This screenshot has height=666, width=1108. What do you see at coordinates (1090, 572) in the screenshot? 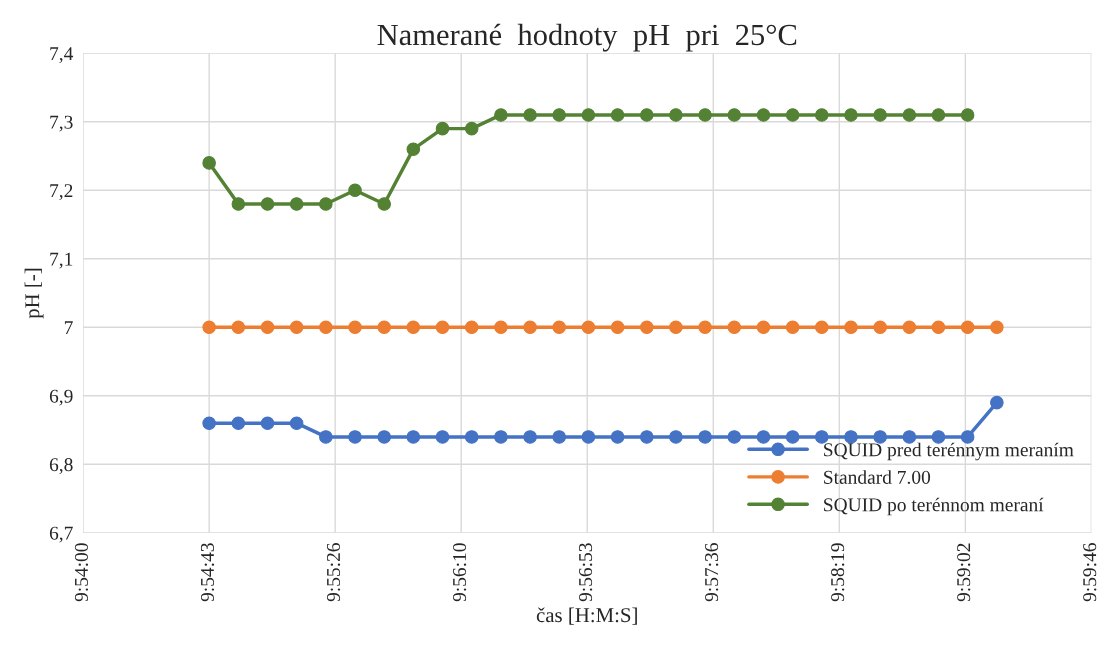
I see `x-tick-label: 9:59:46` at bounding box center [1090, 572].